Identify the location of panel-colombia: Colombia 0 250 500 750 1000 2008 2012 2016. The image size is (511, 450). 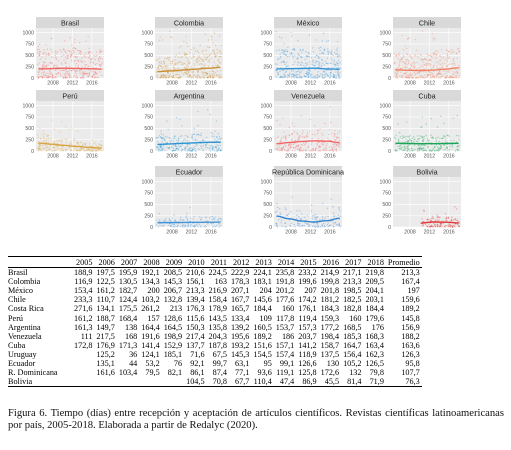
(182, 52).